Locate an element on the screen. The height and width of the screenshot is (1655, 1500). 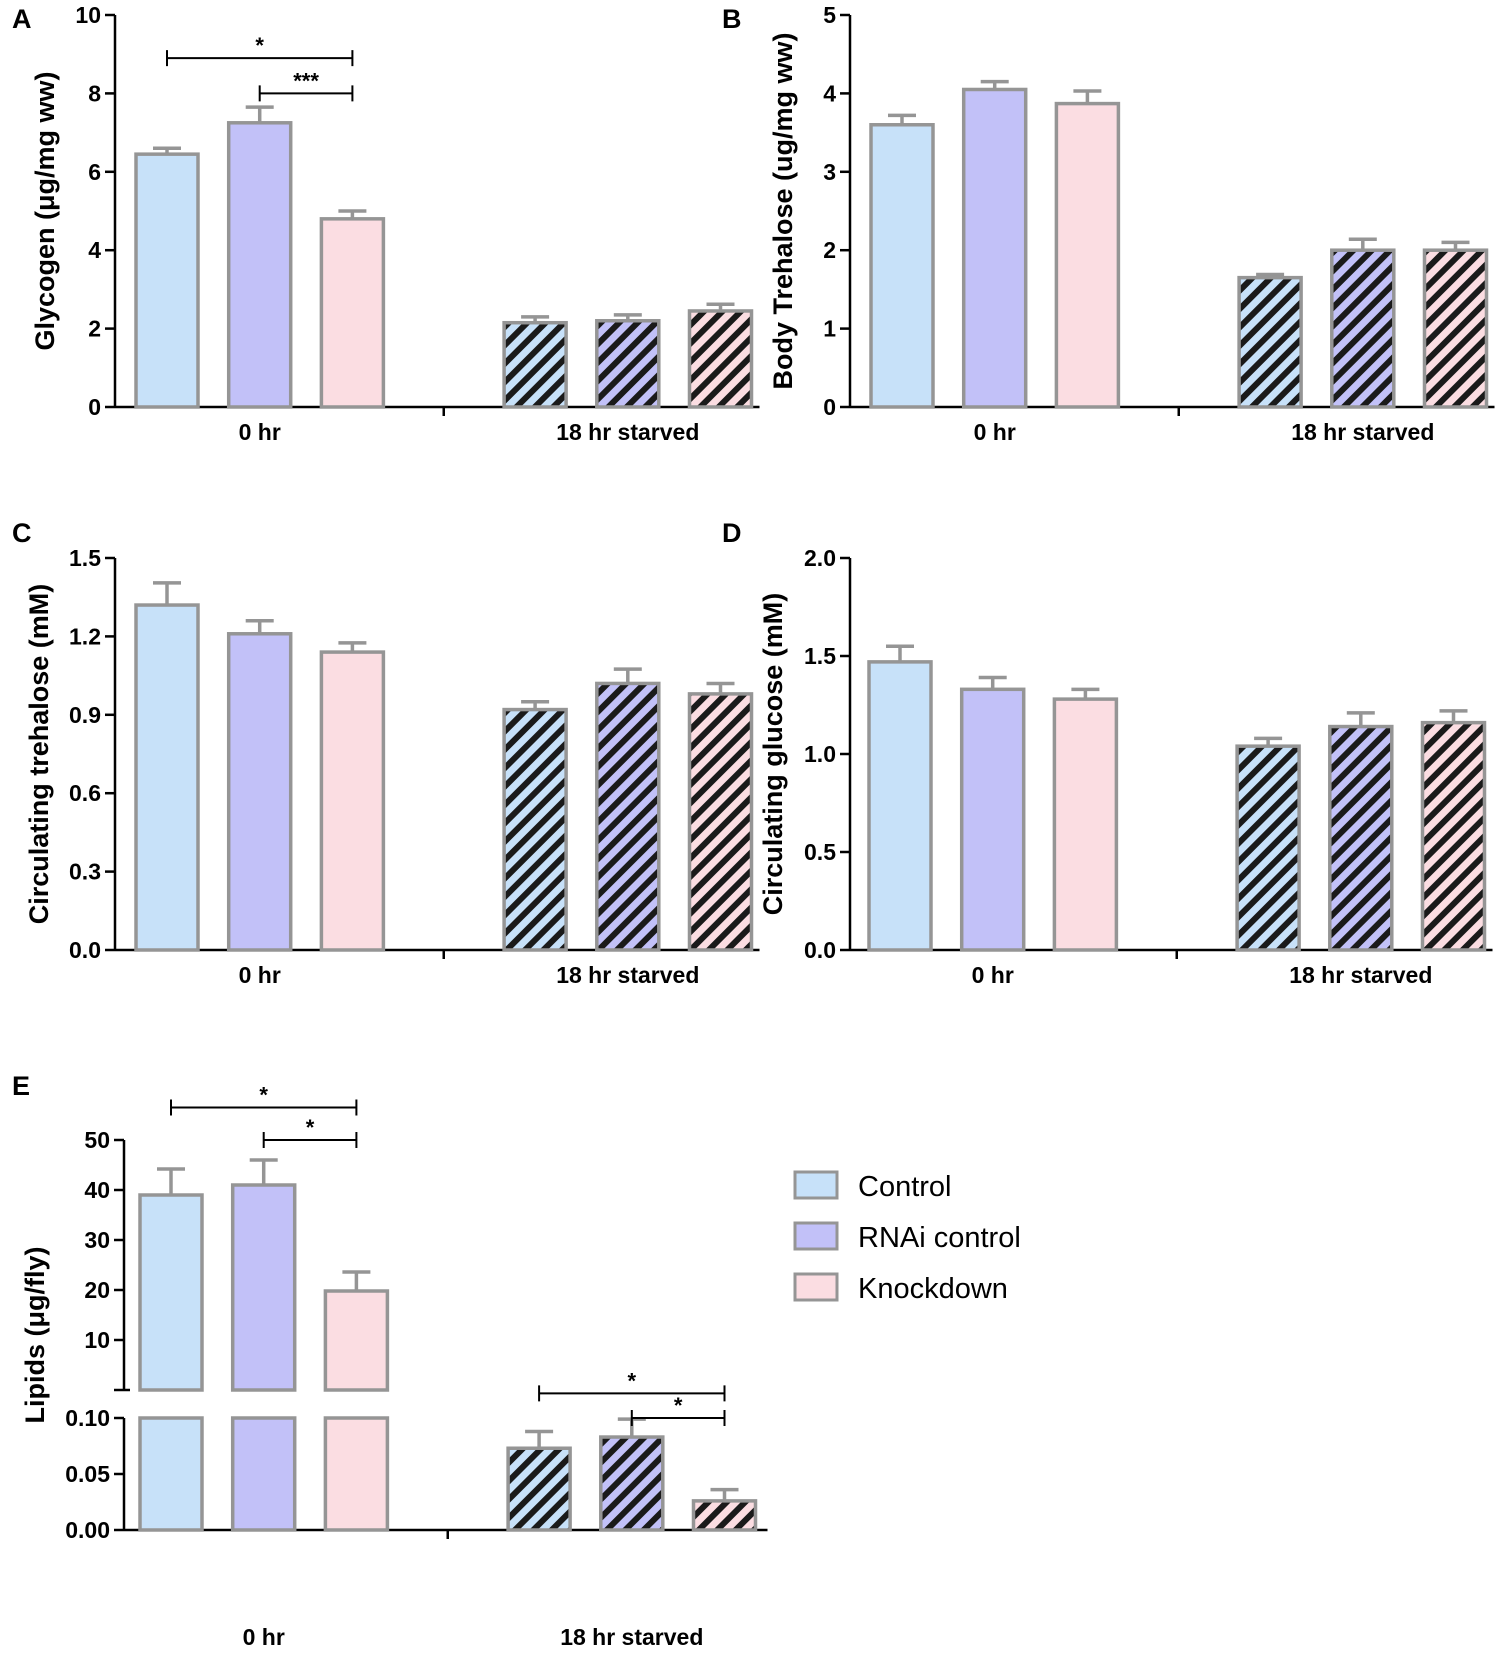
legend-swatch-rnai_control is located at coordinates (816, 1236).